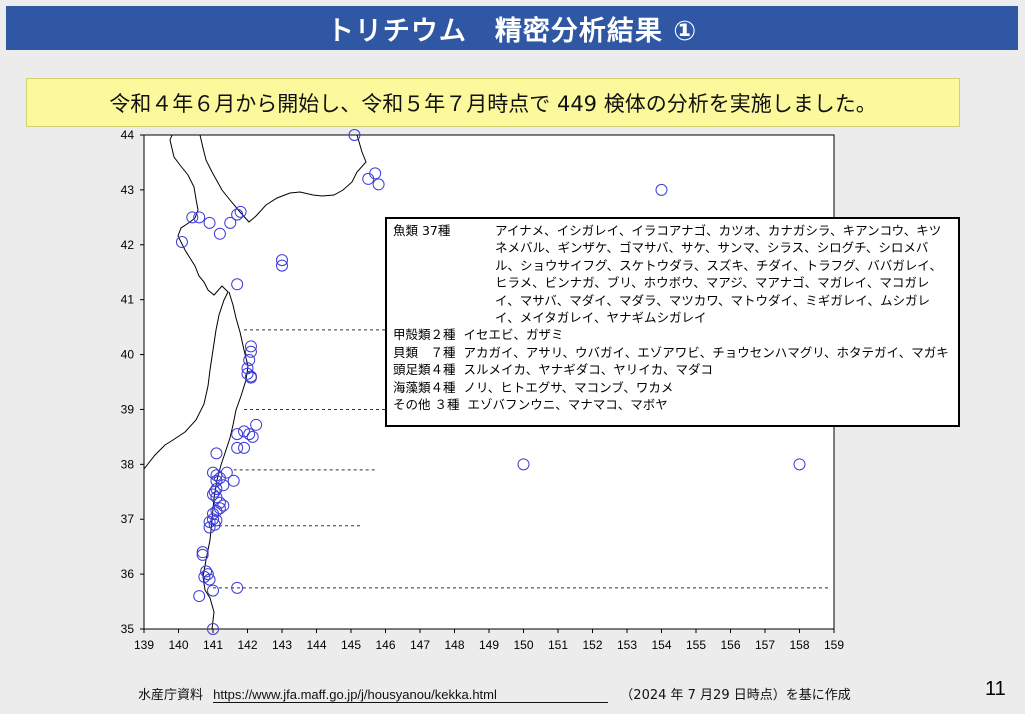 The height and width of the screenshot is (714, 1025). Describe the element at coordinates (424, 370) in the screenshot. I see `legend-category: 頭足類４種` at that location.